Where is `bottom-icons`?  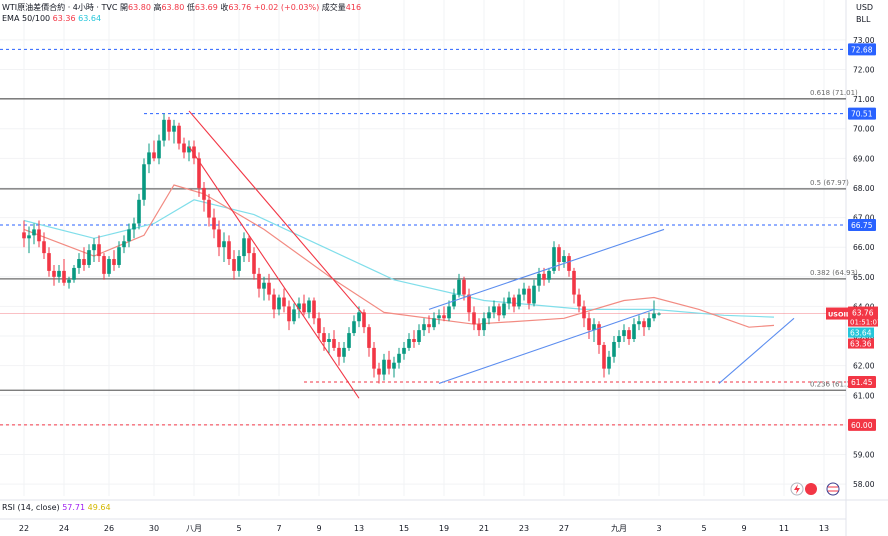
bottom-icons is located at coordinates (815, 489).